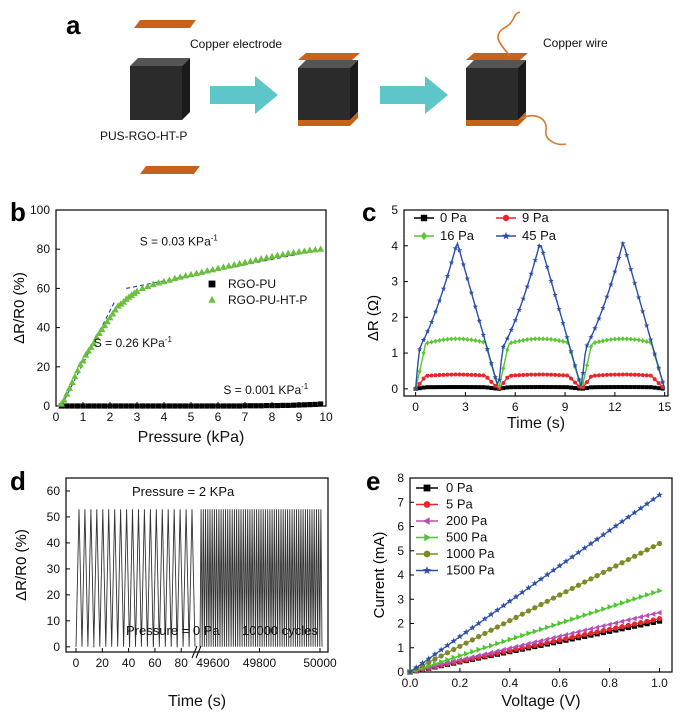 This screenshot has width=681, height=720. I want to click on x-tick-label: 4, so click(164, 417).